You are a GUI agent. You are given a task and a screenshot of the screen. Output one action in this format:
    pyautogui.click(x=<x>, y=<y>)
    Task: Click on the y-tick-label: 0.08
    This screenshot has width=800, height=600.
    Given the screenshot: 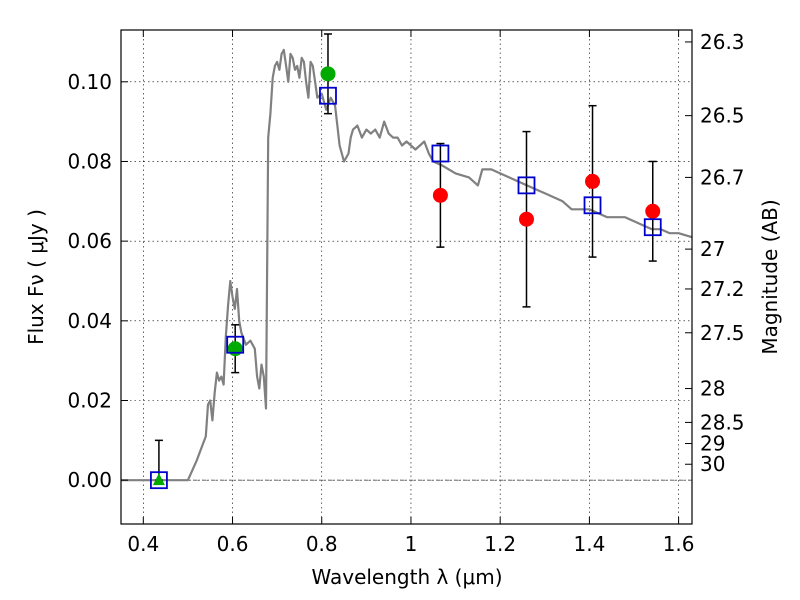 What is the action you would take?
    pyautogui.click(x=89, y=161)
    